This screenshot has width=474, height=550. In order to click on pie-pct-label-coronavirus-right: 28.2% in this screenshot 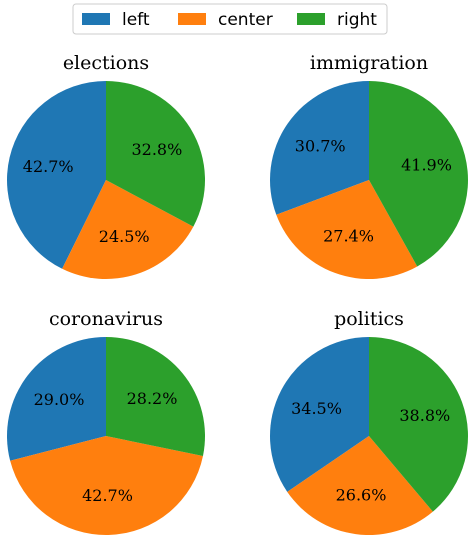, I will do `click(152, 398)`.